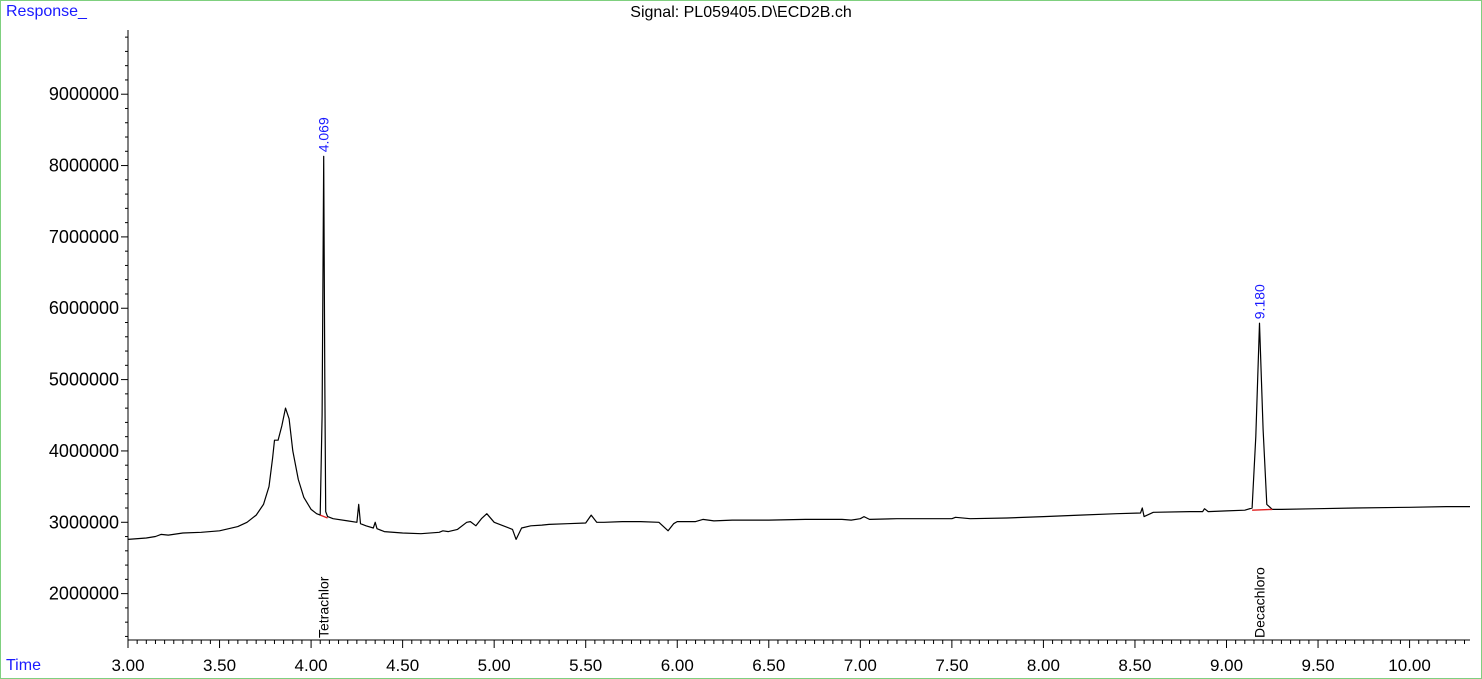 Image resolution: width=1482 pixels, height=679 pixels. Describe the element at coordinates (741, 12) in the screenshot. I see `chart-title: Signal: PL059405.D\ECD2B.ch` at that location.